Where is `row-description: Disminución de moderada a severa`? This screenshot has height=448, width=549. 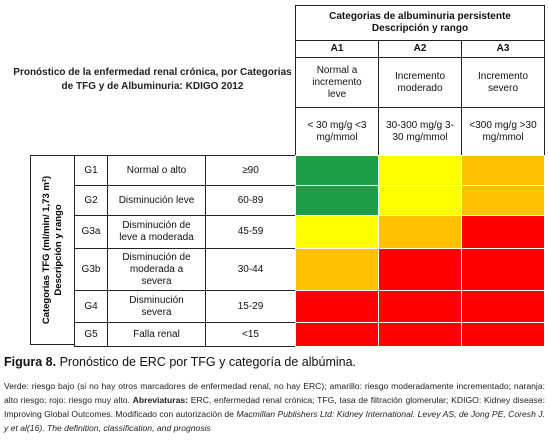
row-description: Disminución de moderada a severa is located at coordinates (156, 269).